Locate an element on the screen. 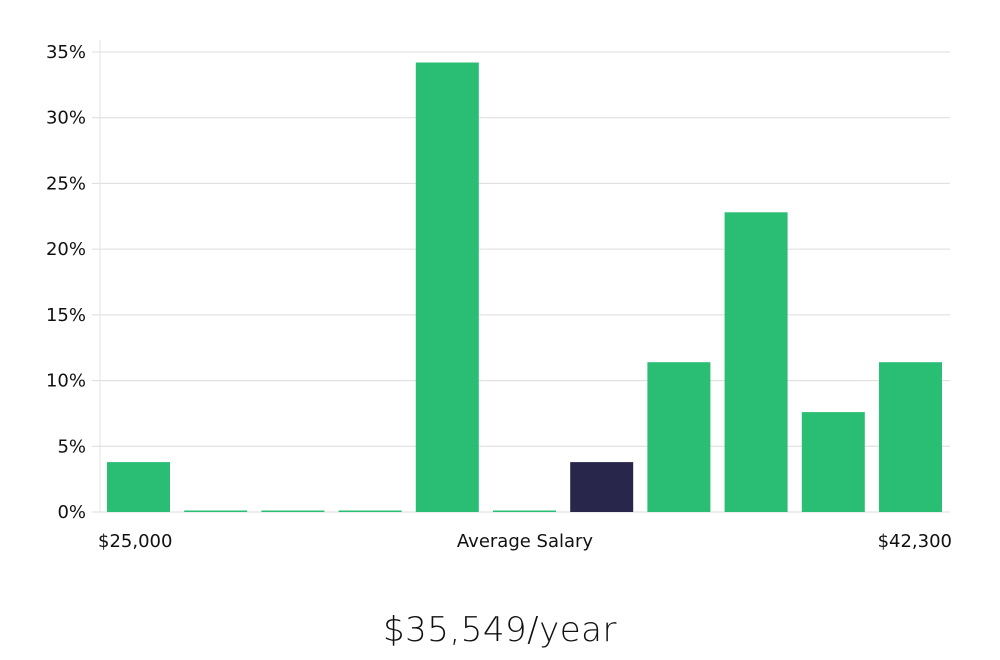 The image size is (1000, 660). y-tick-label: 10% is located at coordinates (66, 381).